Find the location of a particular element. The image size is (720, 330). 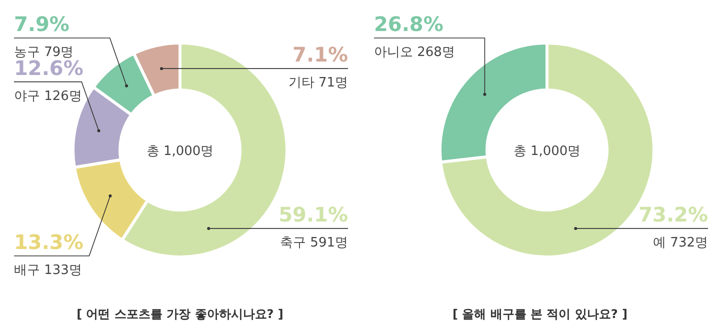

data-label: 7.1% is located at coordinates (320, 54).